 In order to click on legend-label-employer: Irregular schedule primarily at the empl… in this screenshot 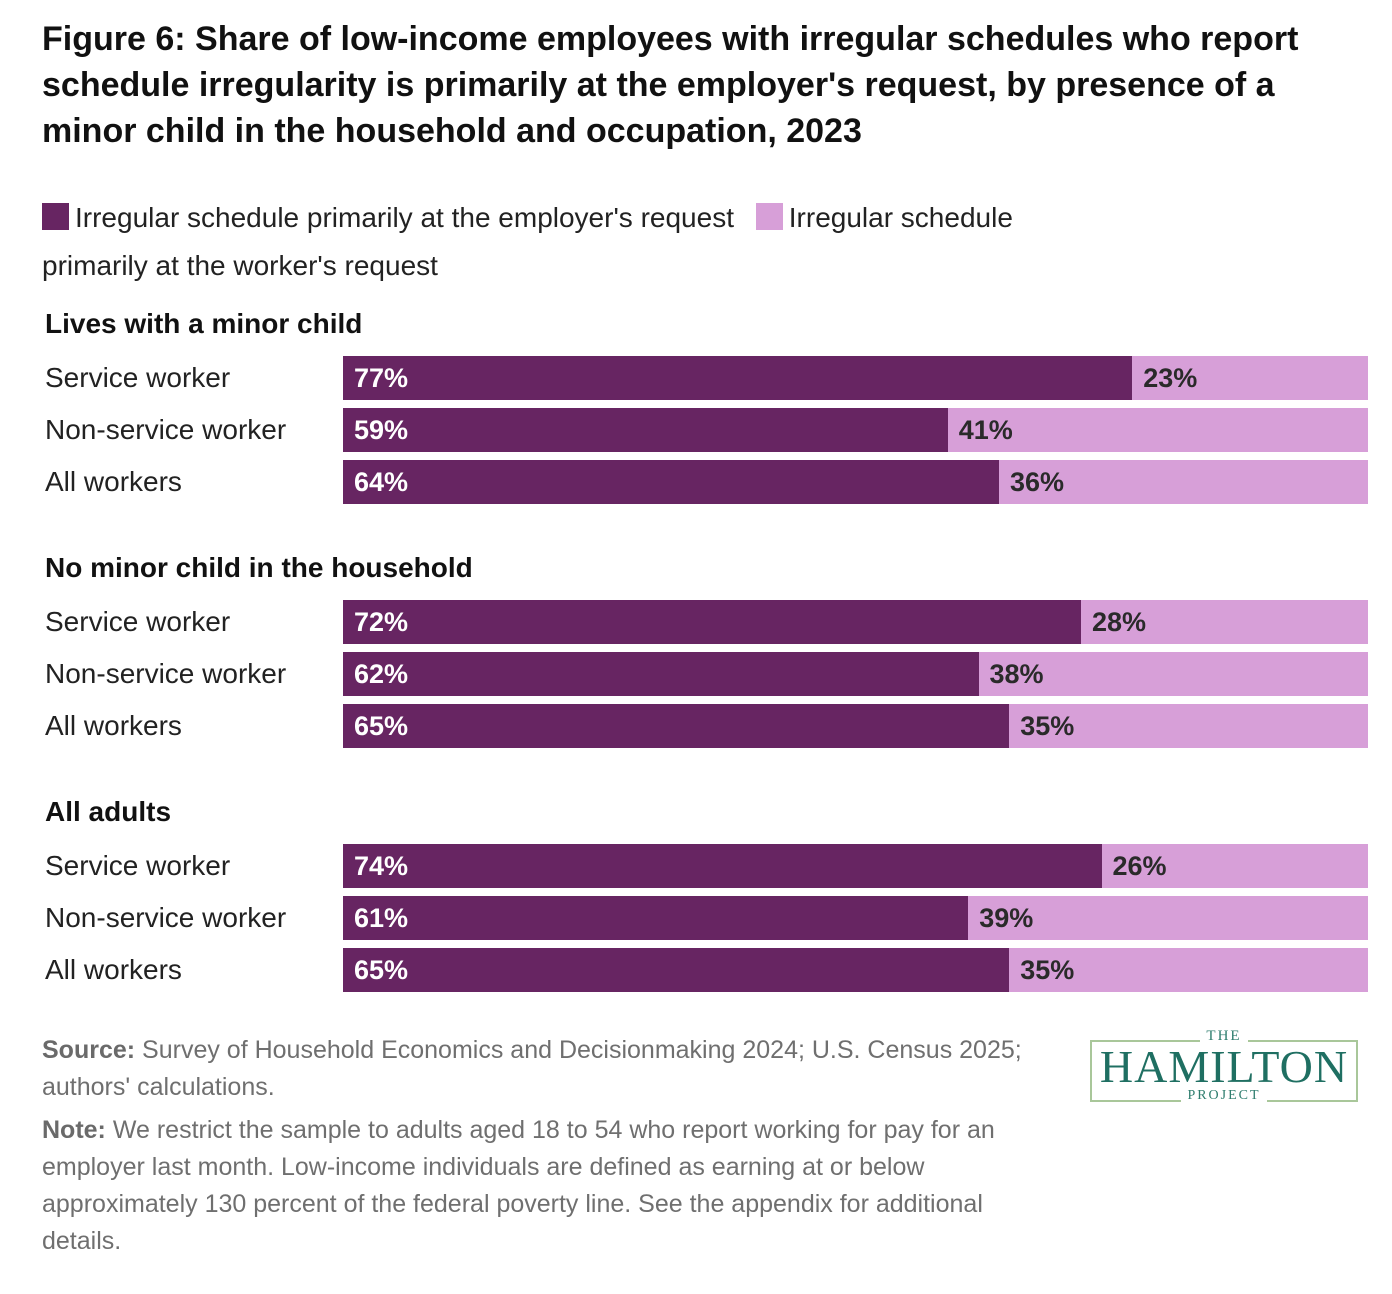, I will do `click(404, 217)`.